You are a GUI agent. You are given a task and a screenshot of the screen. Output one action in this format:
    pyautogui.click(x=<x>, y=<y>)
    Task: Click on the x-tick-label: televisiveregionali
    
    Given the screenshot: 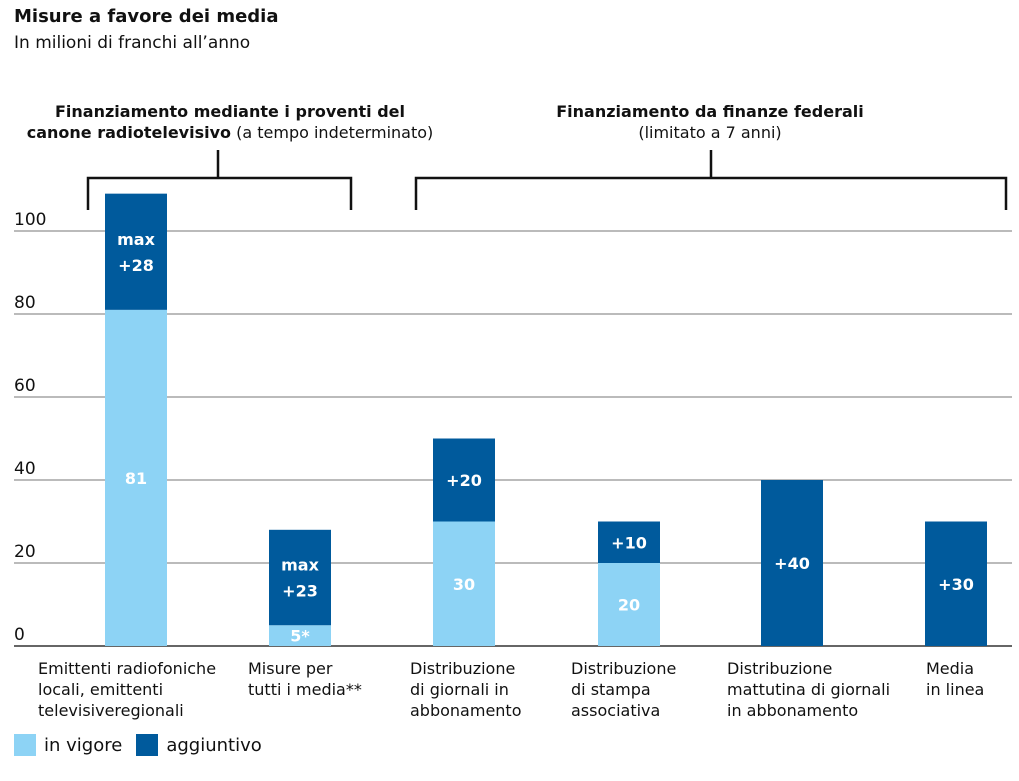 What is the action you would take?
    pyautogui.click(x=111, y=710)
    